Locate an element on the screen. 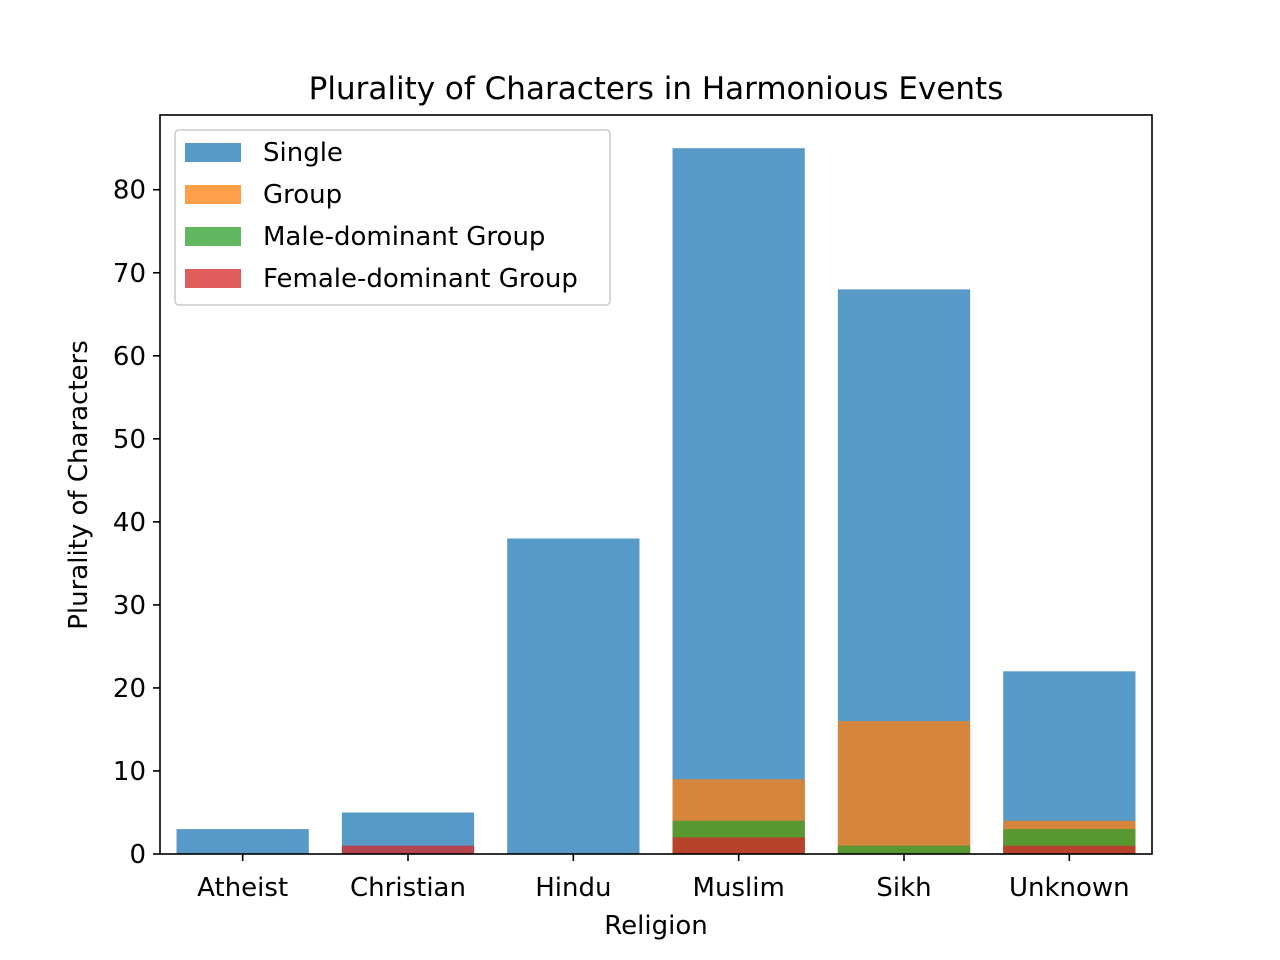  y-tick-label-1: 10 is located at coordinates (129, 772).